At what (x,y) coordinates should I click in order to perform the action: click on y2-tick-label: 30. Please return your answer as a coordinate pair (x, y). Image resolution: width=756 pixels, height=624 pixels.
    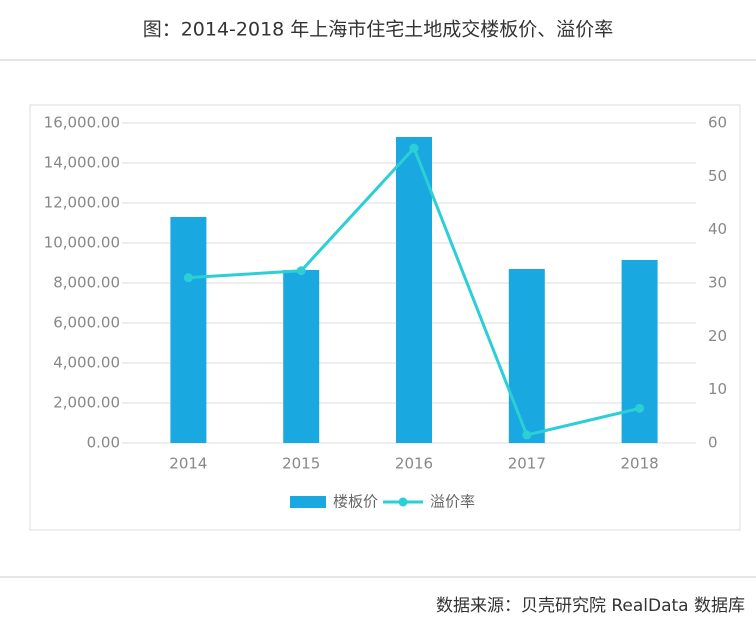
    Looking at the image, I should click on (717, 283).